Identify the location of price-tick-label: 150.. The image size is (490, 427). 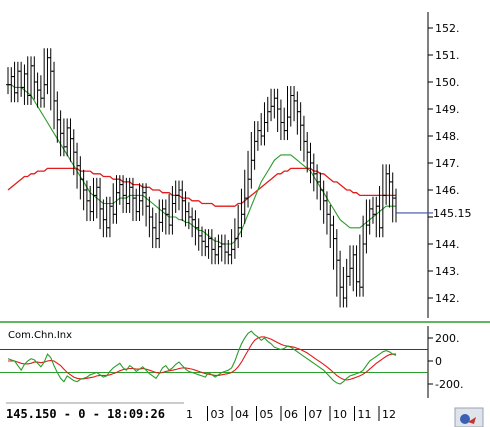
(447, 82).